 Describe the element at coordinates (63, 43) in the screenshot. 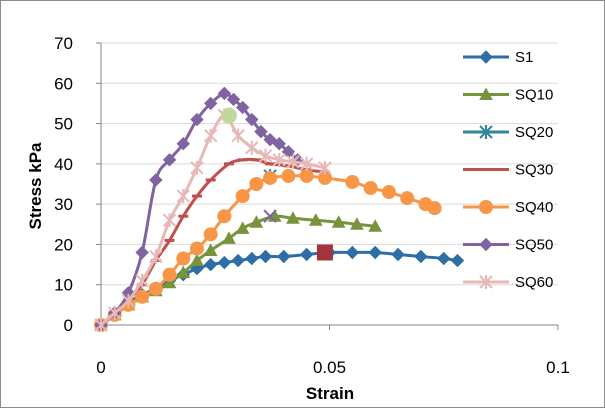

I see `y-tick-label: 70` at that location.